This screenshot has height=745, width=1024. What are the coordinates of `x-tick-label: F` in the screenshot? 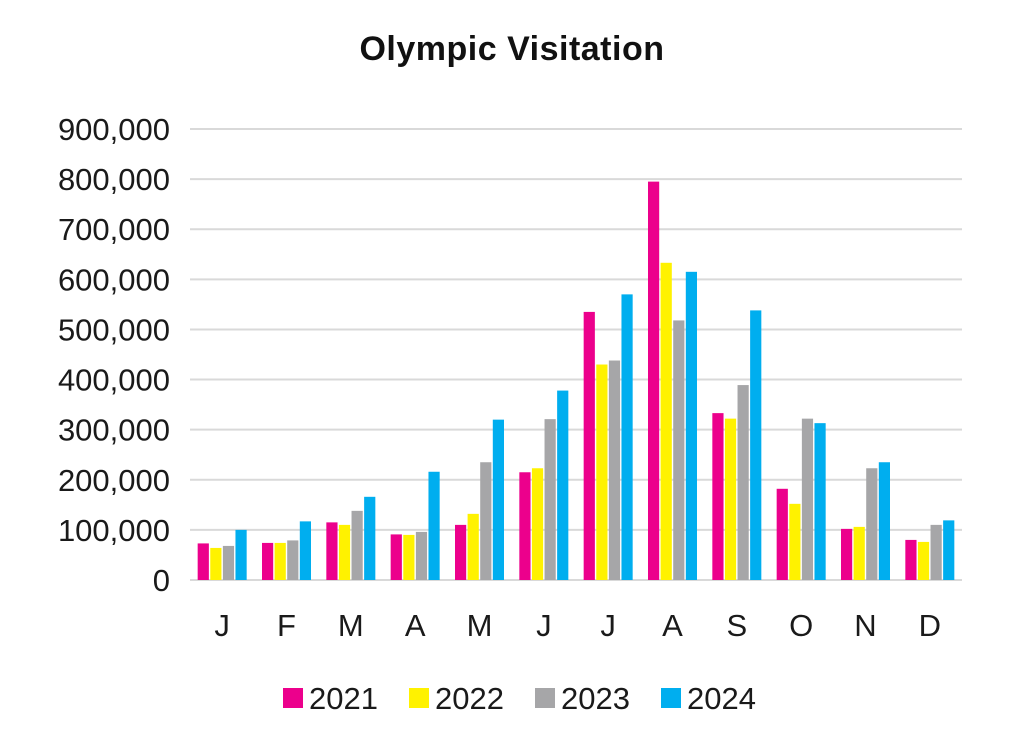 It's located at (286, 625).